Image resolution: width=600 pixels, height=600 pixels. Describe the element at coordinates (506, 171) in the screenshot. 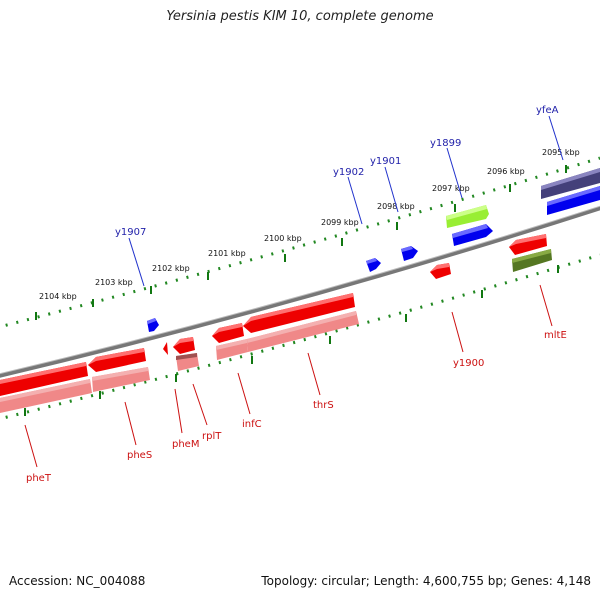

I see `ruler-label: 2096 kbp` at that location.